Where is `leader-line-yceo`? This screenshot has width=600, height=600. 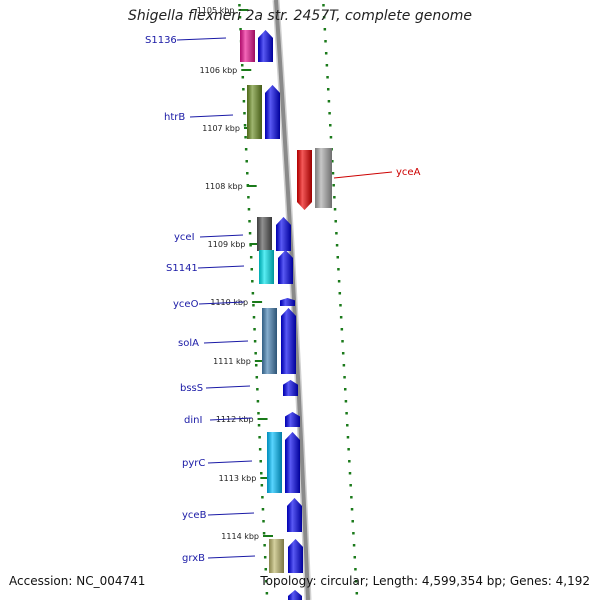 leader-line-yceo is located at coordinates (221, 303).